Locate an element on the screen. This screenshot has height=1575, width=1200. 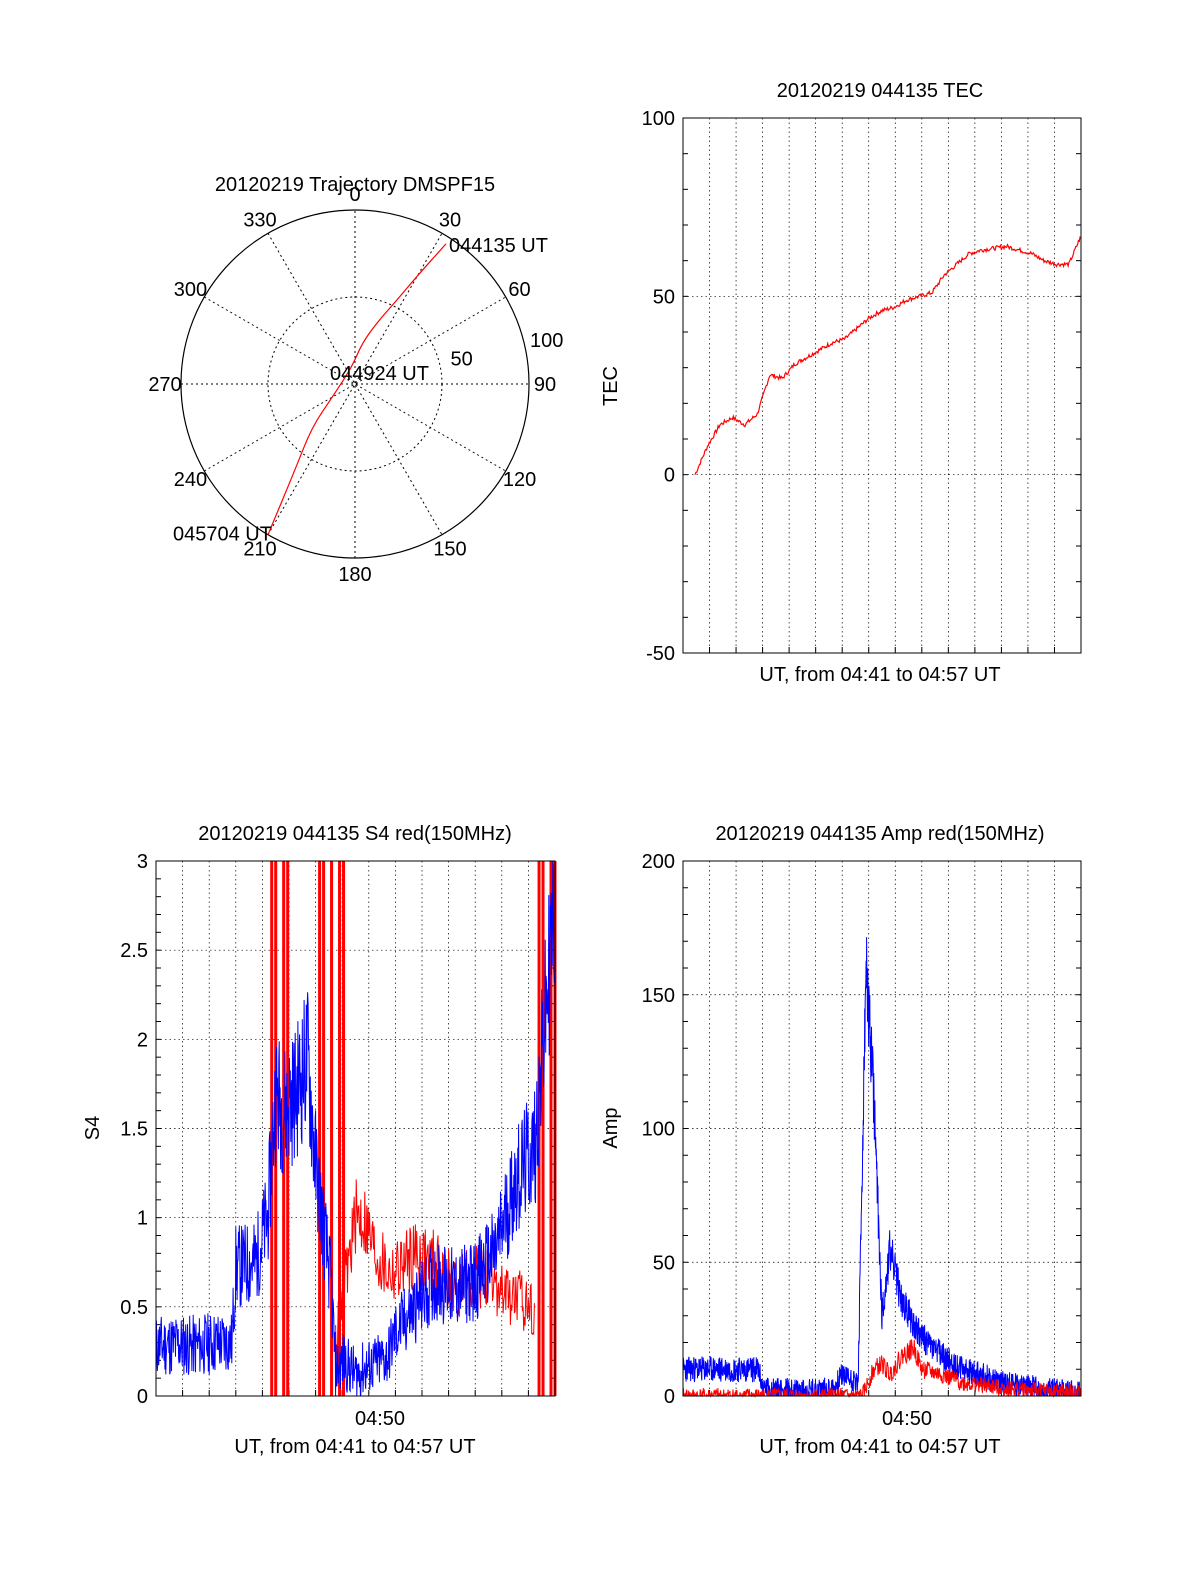
polar-angle-label: 120 is located at coordinates (519, 480).